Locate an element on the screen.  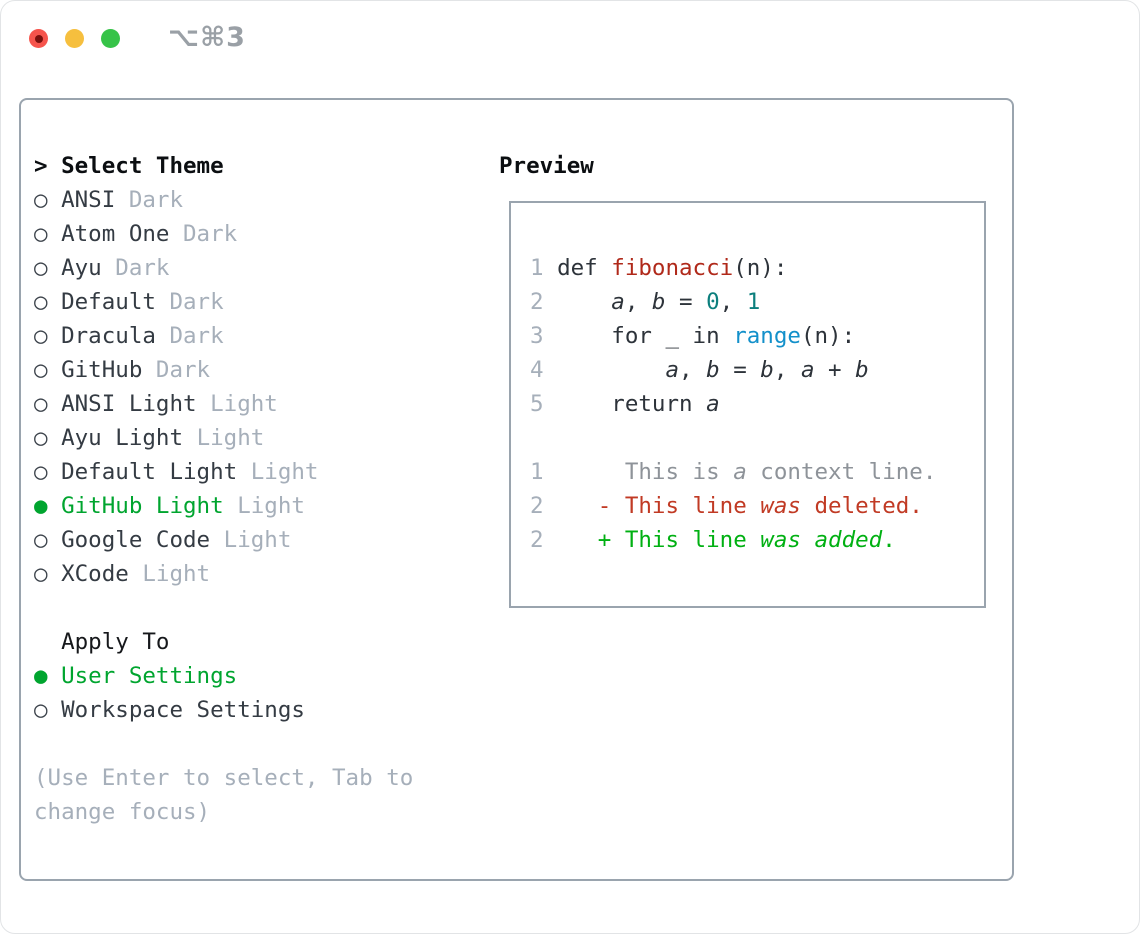
theme-item-github: ○ GitHub Dark is located at coordinates (223, 370).